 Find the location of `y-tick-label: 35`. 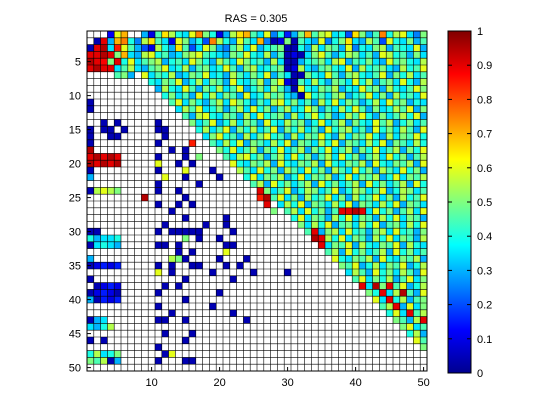

y-tick-label: 35 is located at coordinates (75, 267).